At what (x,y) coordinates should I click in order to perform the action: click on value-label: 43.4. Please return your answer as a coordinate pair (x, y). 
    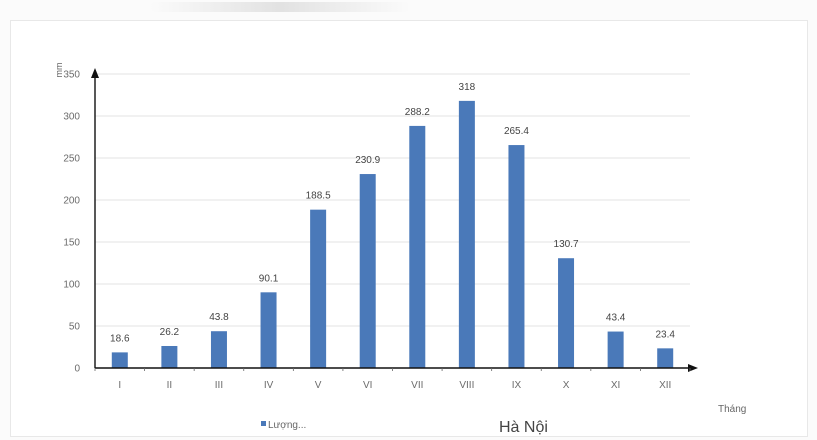
    Looking at the image, I should click on (616, 318).